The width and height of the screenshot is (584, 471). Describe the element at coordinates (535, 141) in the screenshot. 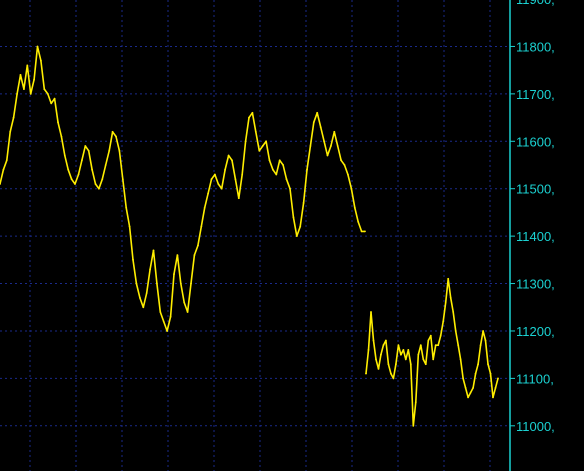

I see `y-tick-label: 11600,` at that location.